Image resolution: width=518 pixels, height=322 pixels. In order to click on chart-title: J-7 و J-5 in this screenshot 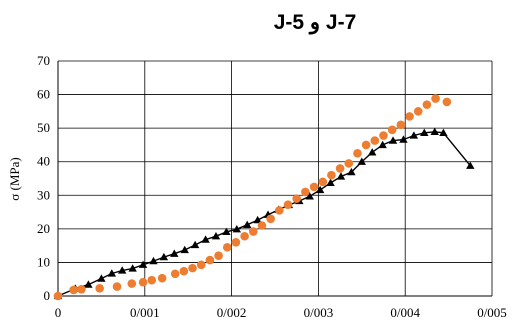, I will do `click(315, 23)`.